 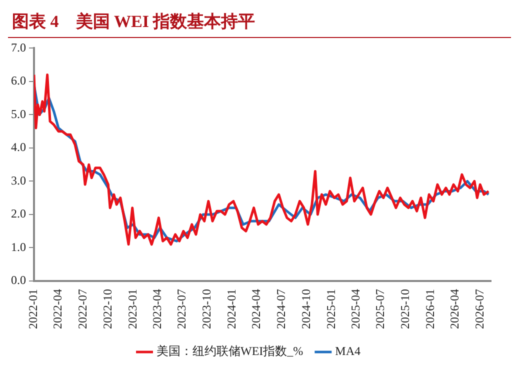 I want to click on x-tick-label: 2026-04, so click(x=455, y=309).